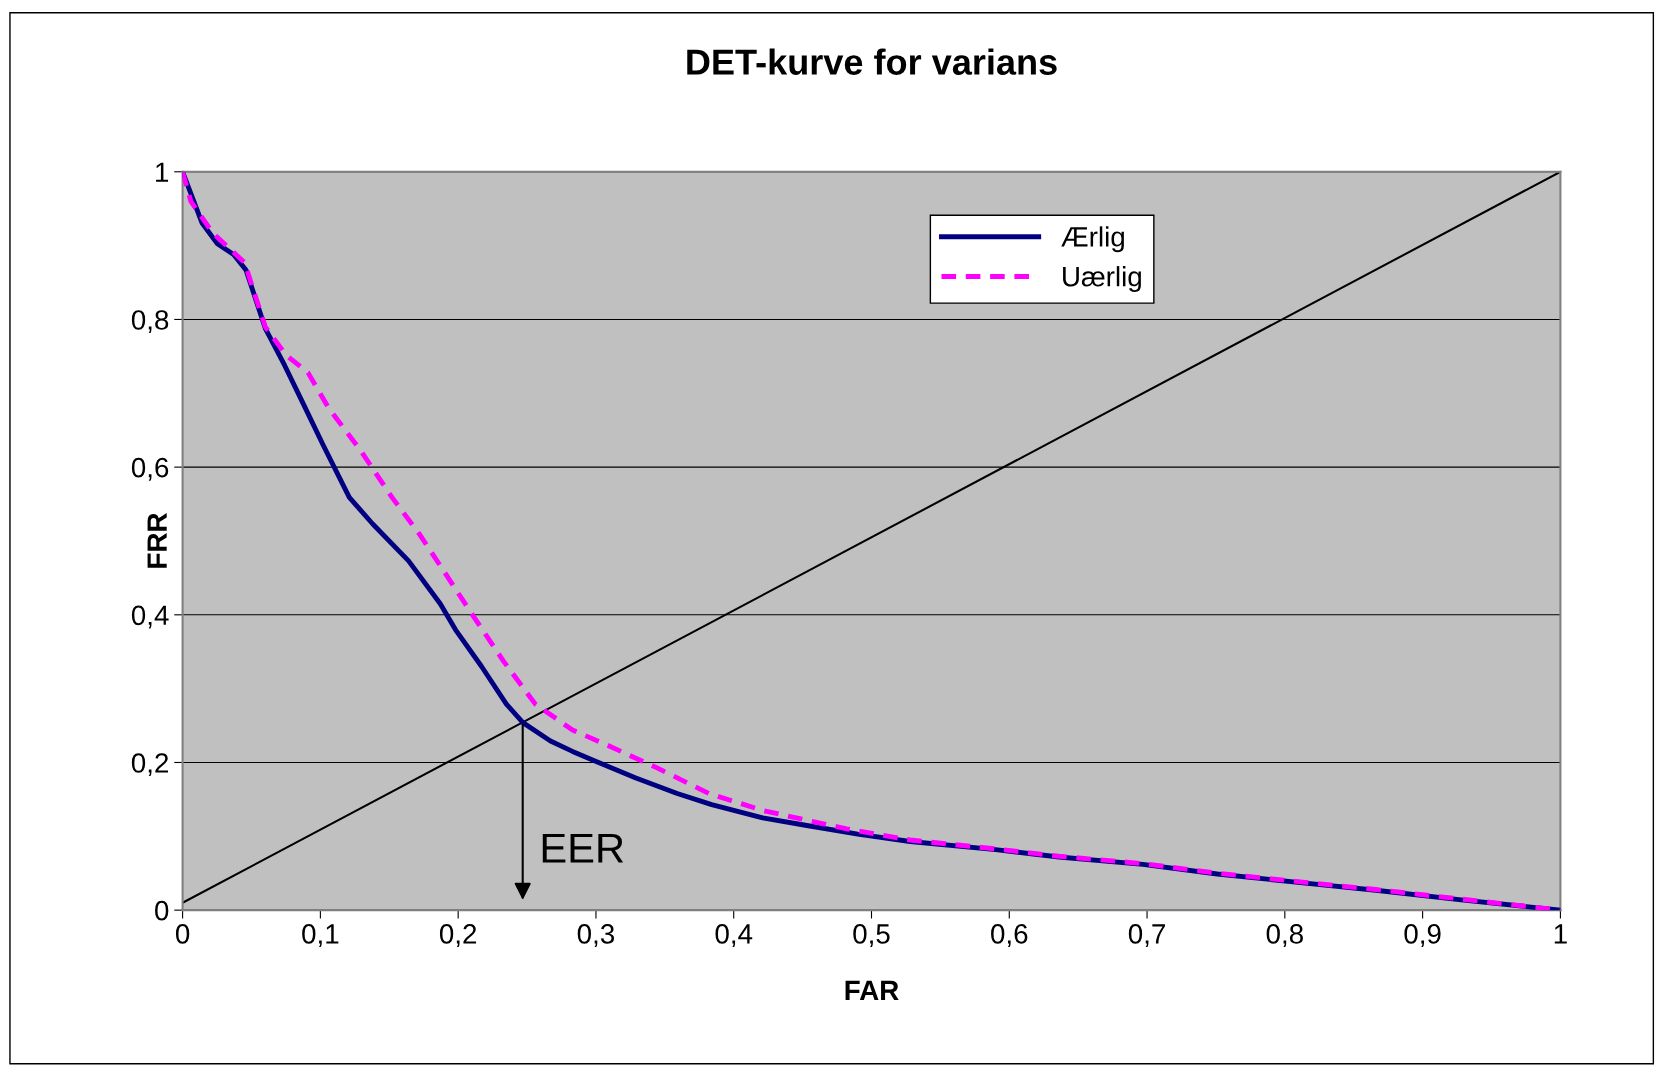 Image resolution: width=1660 pixels, height=1067 pixels. Describe the element at coordinates (162, 172) in the screenshot. I see `y-tick-label: 1` at that location.